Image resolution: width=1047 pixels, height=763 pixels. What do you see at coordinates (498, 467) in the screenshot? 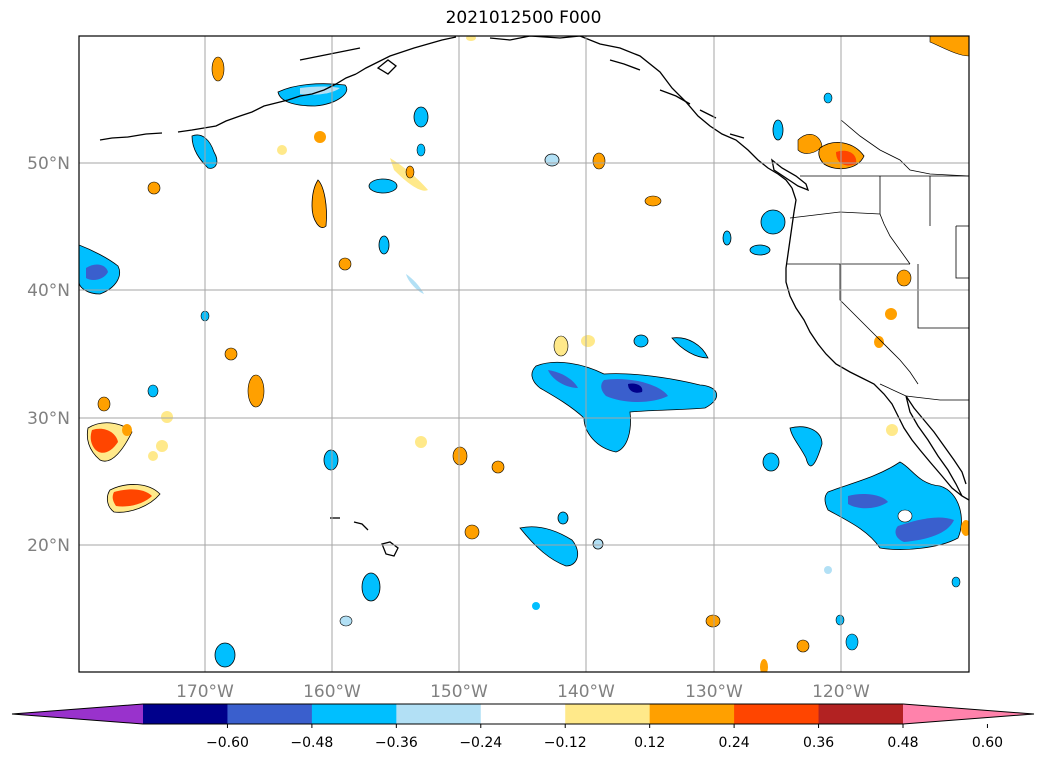
I see `anomaly-pos-w18` at bounding box center [498, 467].